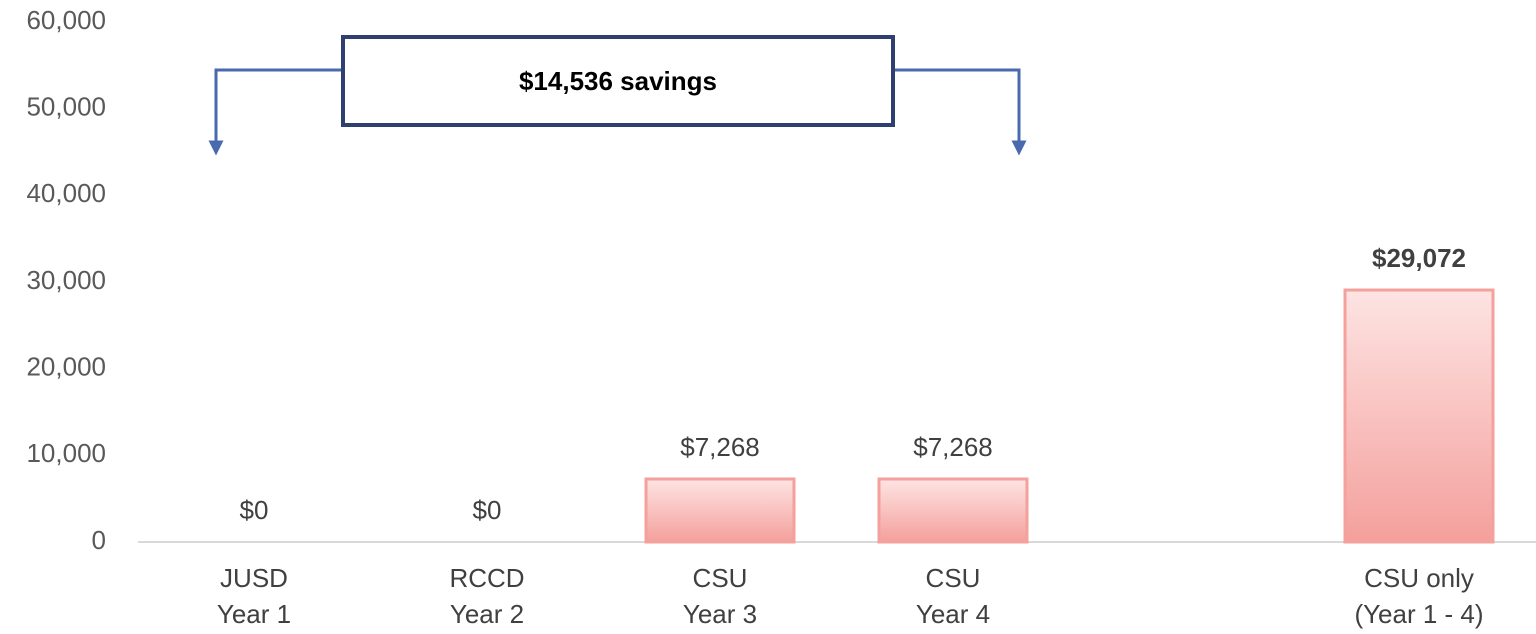  I want to click on x-tick-label: JUSD, so click(254, 578).